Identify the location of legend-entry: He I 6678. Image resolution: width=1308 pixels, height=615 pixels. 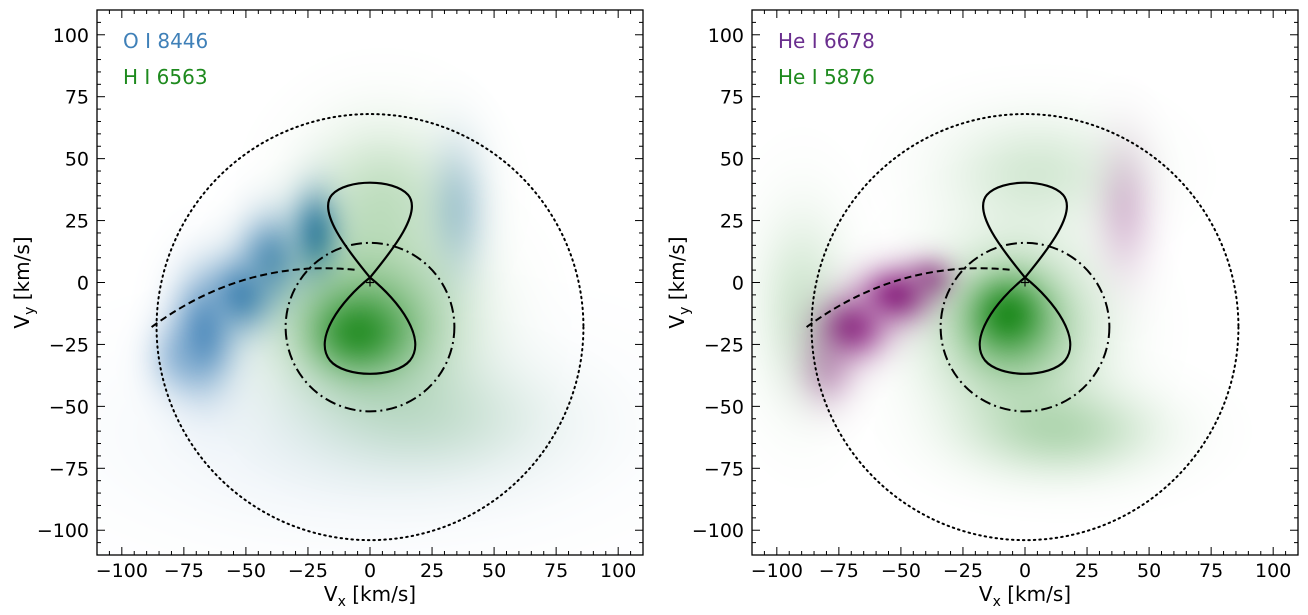
(826, 41).